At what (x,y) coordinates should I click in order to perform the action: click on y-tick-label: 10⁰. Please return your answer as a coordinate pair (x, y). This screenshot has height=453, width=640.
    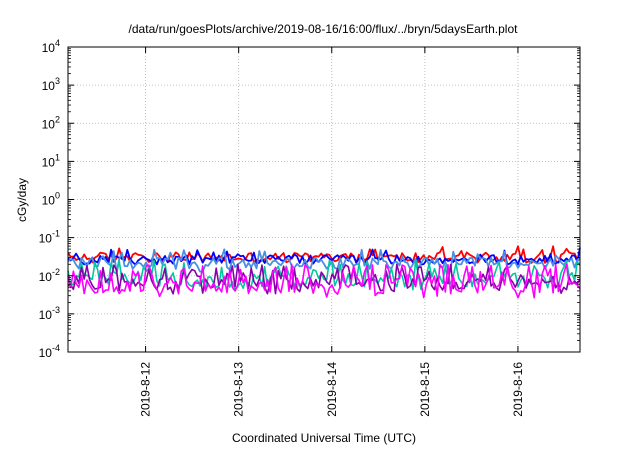
    Looking at the image, I should click on (51, 199).